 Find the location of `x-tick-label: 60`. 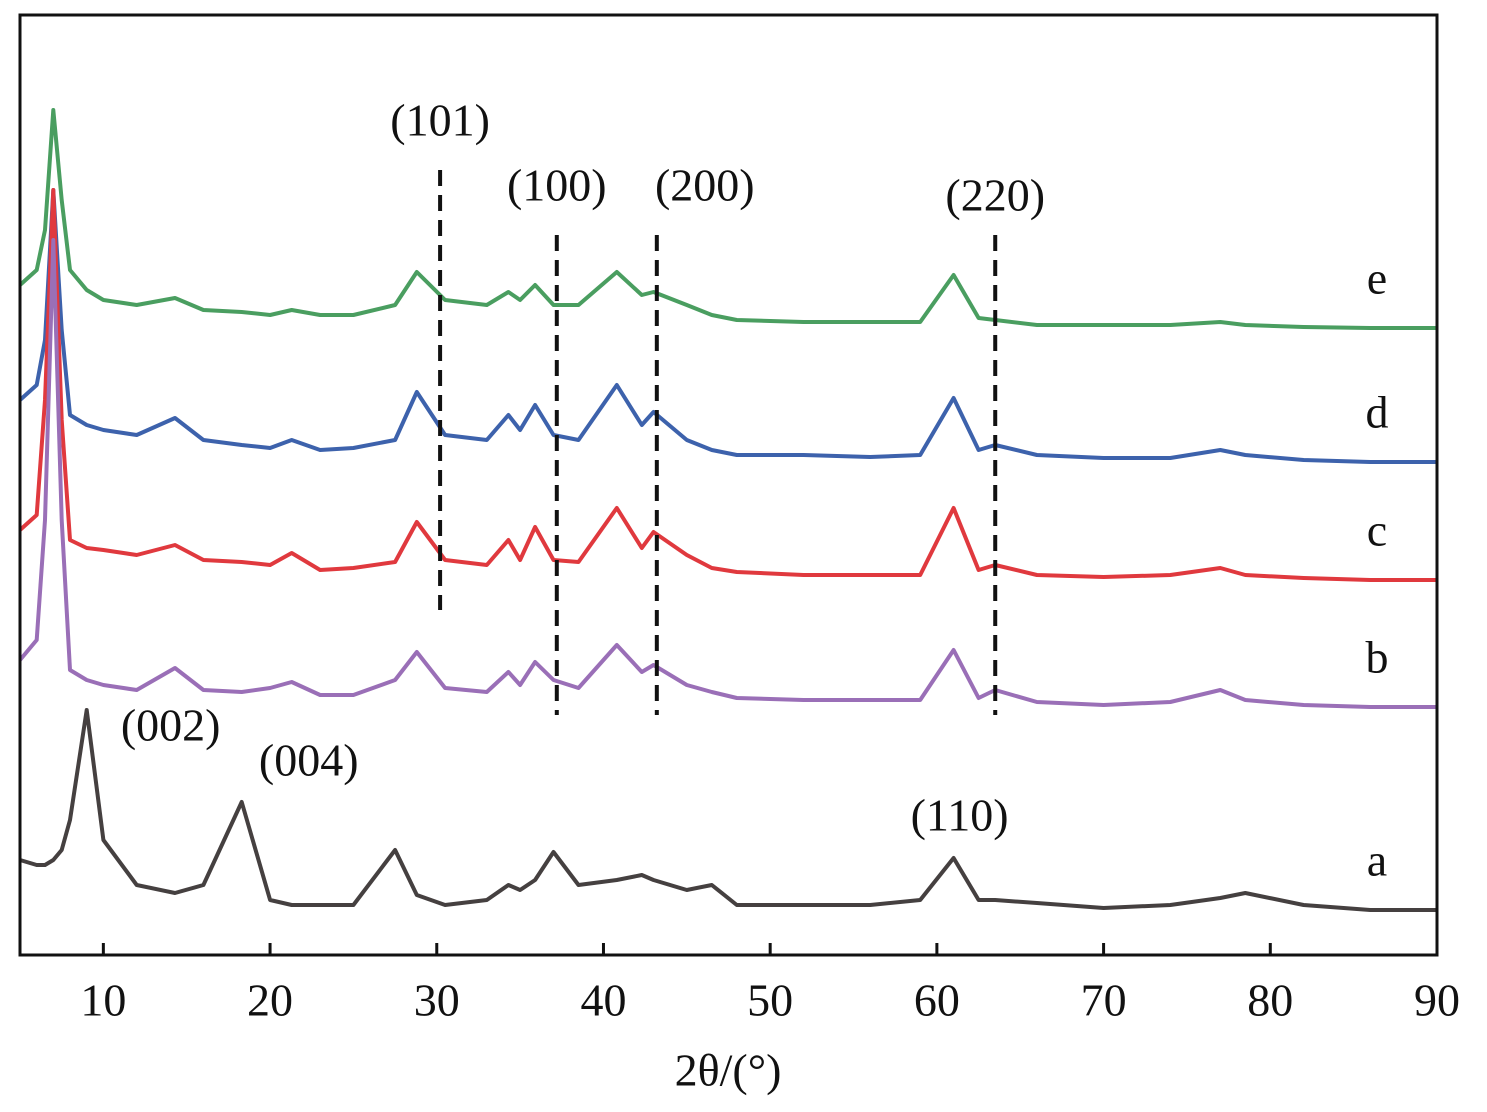

x-tick-label: 60 is located at coordinates (937, 1000).